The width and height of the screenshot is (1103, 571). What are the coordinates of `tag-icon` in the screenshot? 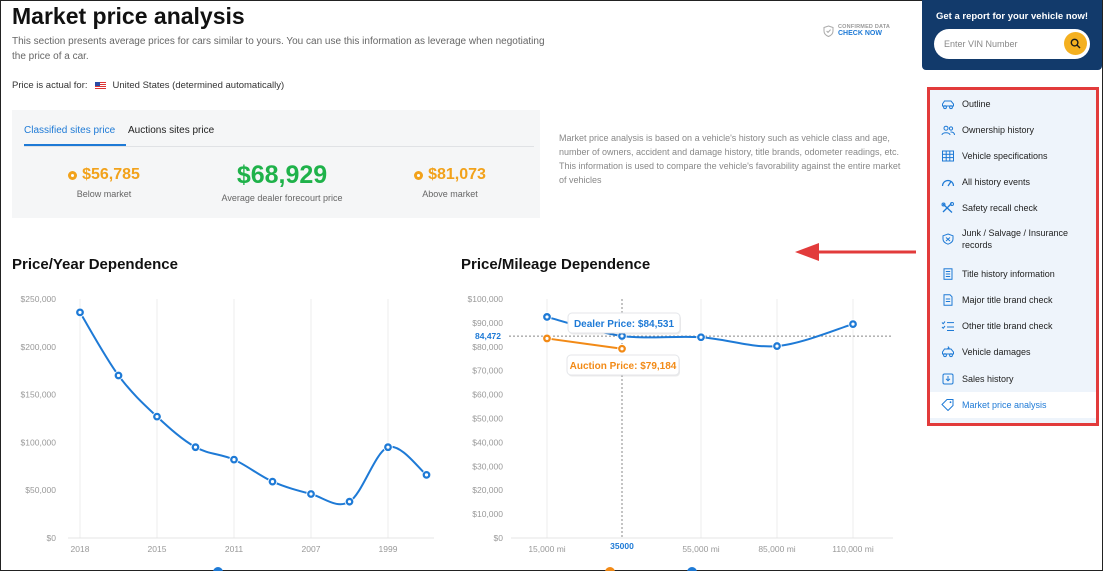 It's located at (947, 405).